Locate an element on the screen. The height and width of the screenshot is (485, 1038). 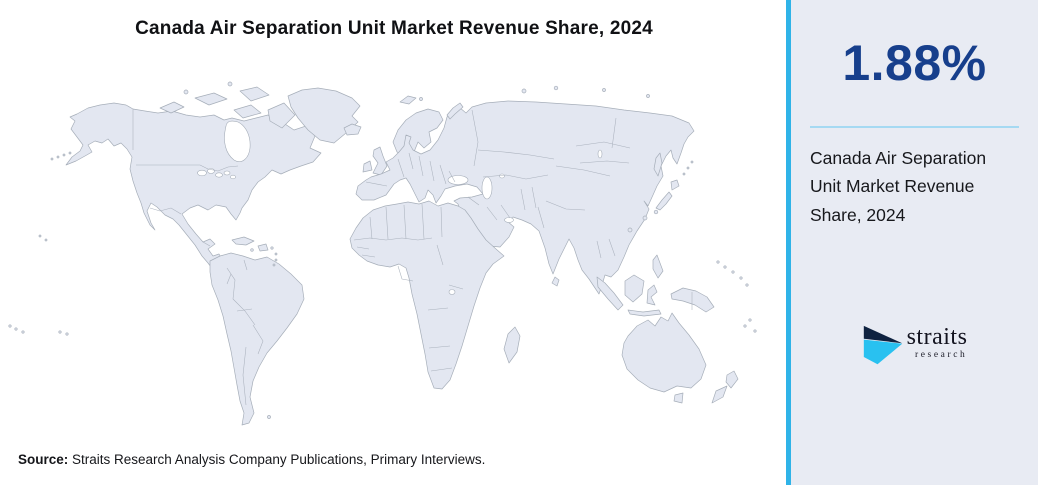
straits-research-logo: straits research is located at coordinates (914, 345).